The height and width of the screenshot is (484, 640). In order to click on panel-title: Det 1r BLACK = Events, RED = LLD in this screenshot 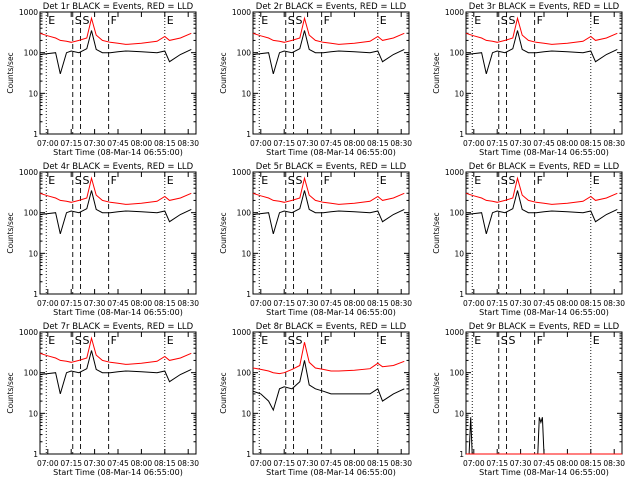, I will do `click(118, 7)`.